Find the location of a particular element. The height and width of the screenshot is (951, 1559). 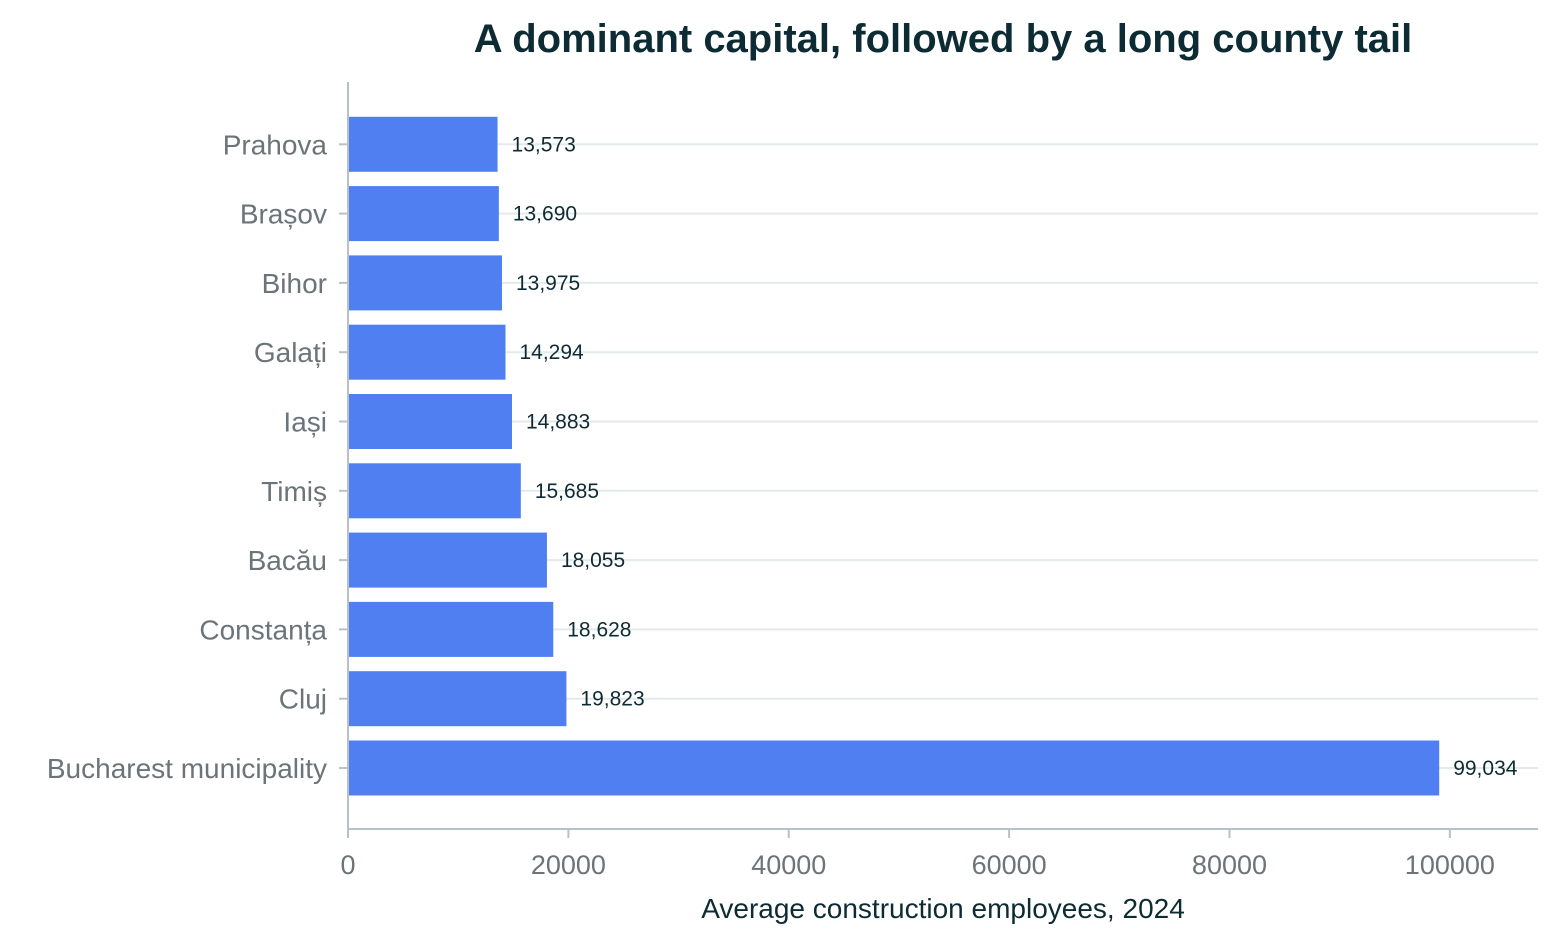

y-tick-label: Bihor is located at coordinates (294, 283).